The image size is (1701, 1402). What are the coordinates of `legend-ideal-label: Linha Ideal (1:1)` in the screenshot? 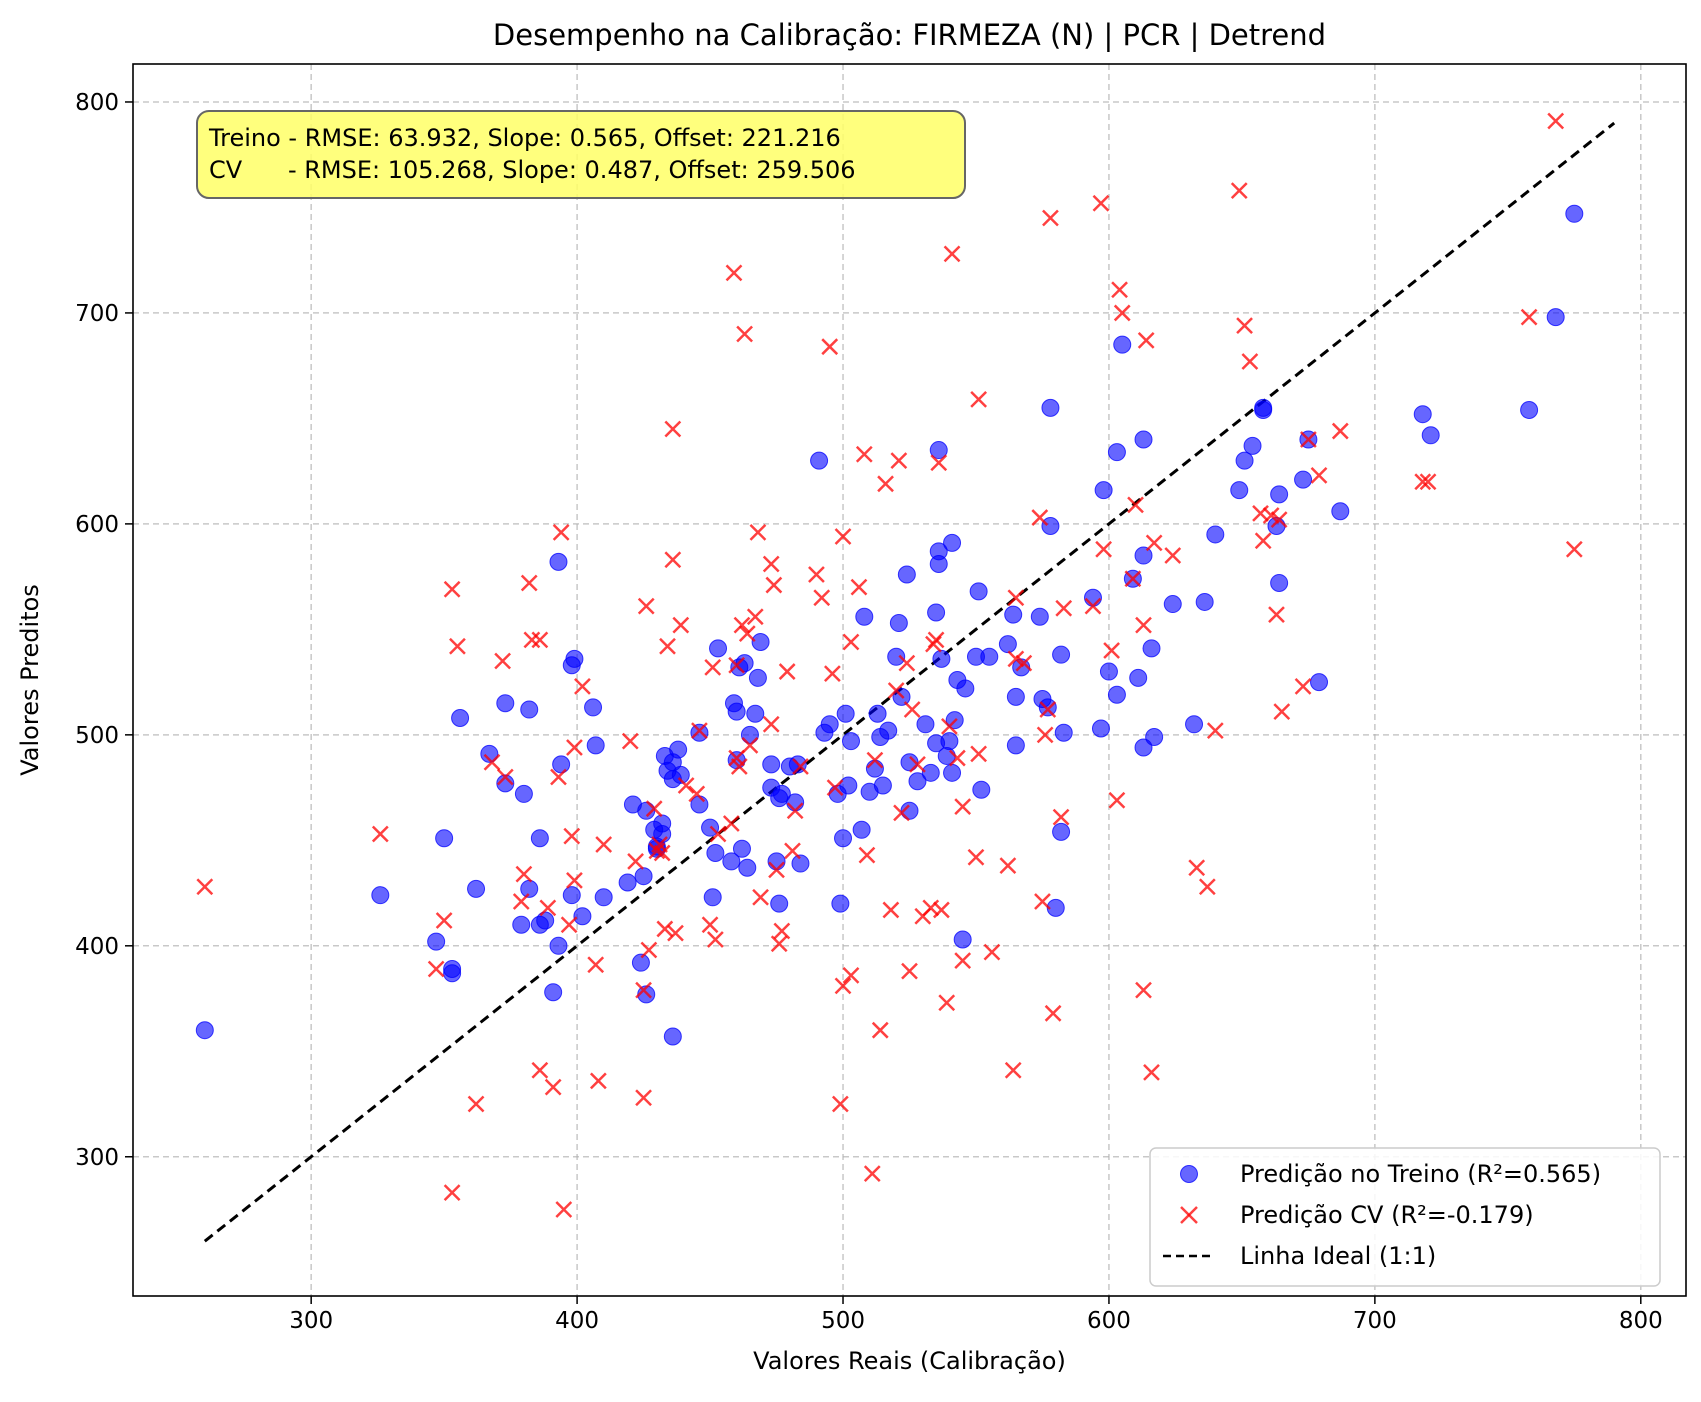 It's located at (1338, 1256).